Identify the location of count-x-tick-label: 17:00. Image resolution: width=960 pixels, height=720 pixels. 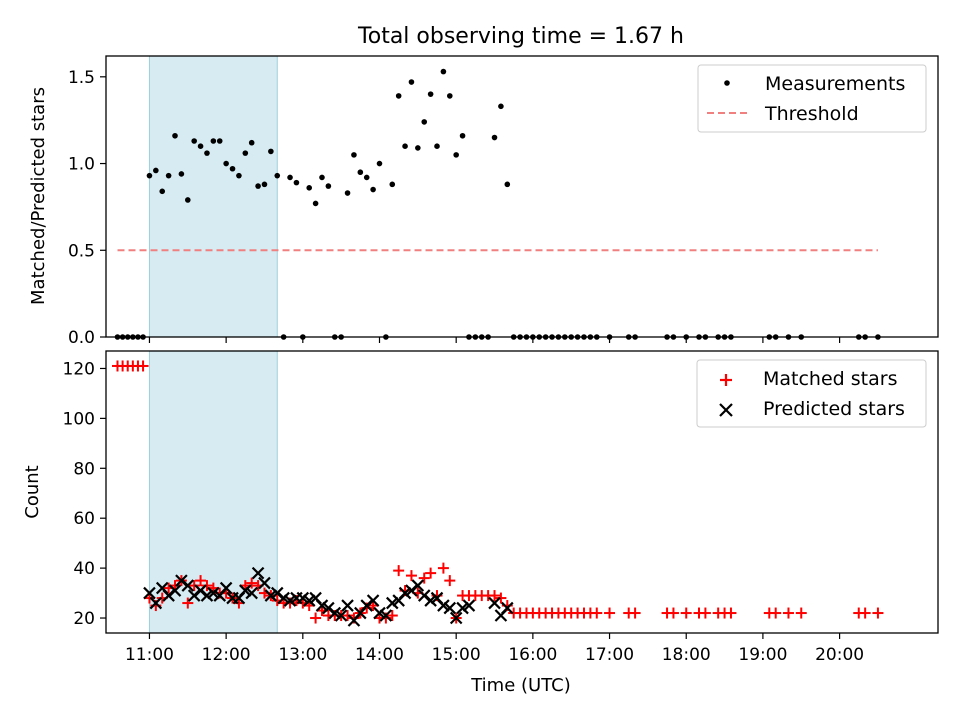
(609, 655).